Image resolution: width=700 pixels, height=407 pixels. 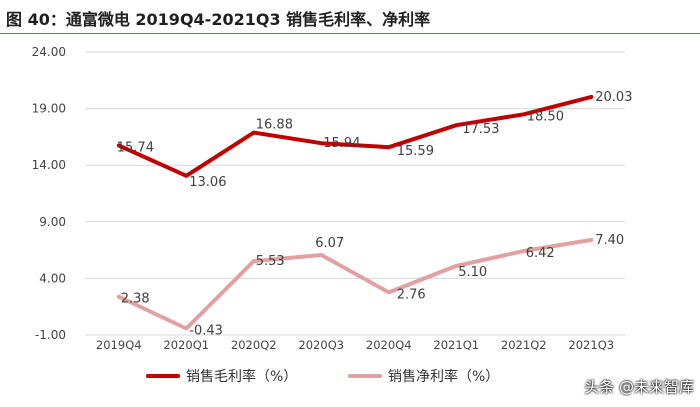 What do you see at coordinates (389, 345) in the screenshot?
I see `x-tick-label-4: 2020Q4` at bounding box center [389, 345].